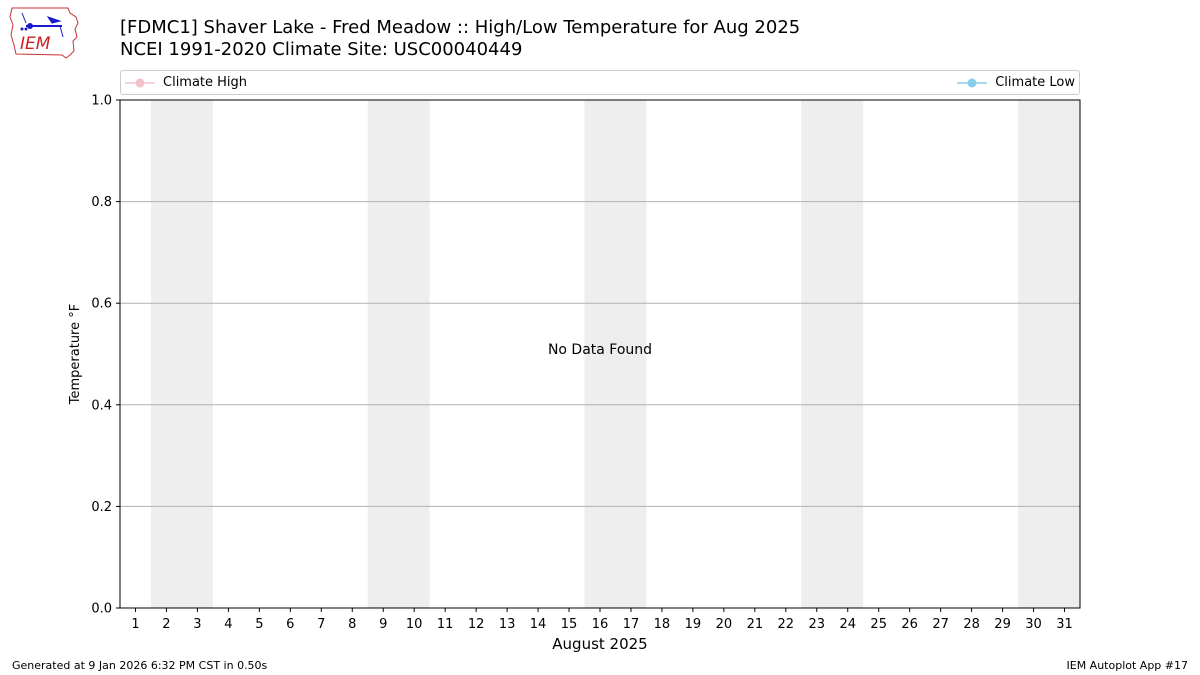 This screenshot has height=675, width=1200. I want to click on iowa-outline-icon, so click(44, 33).